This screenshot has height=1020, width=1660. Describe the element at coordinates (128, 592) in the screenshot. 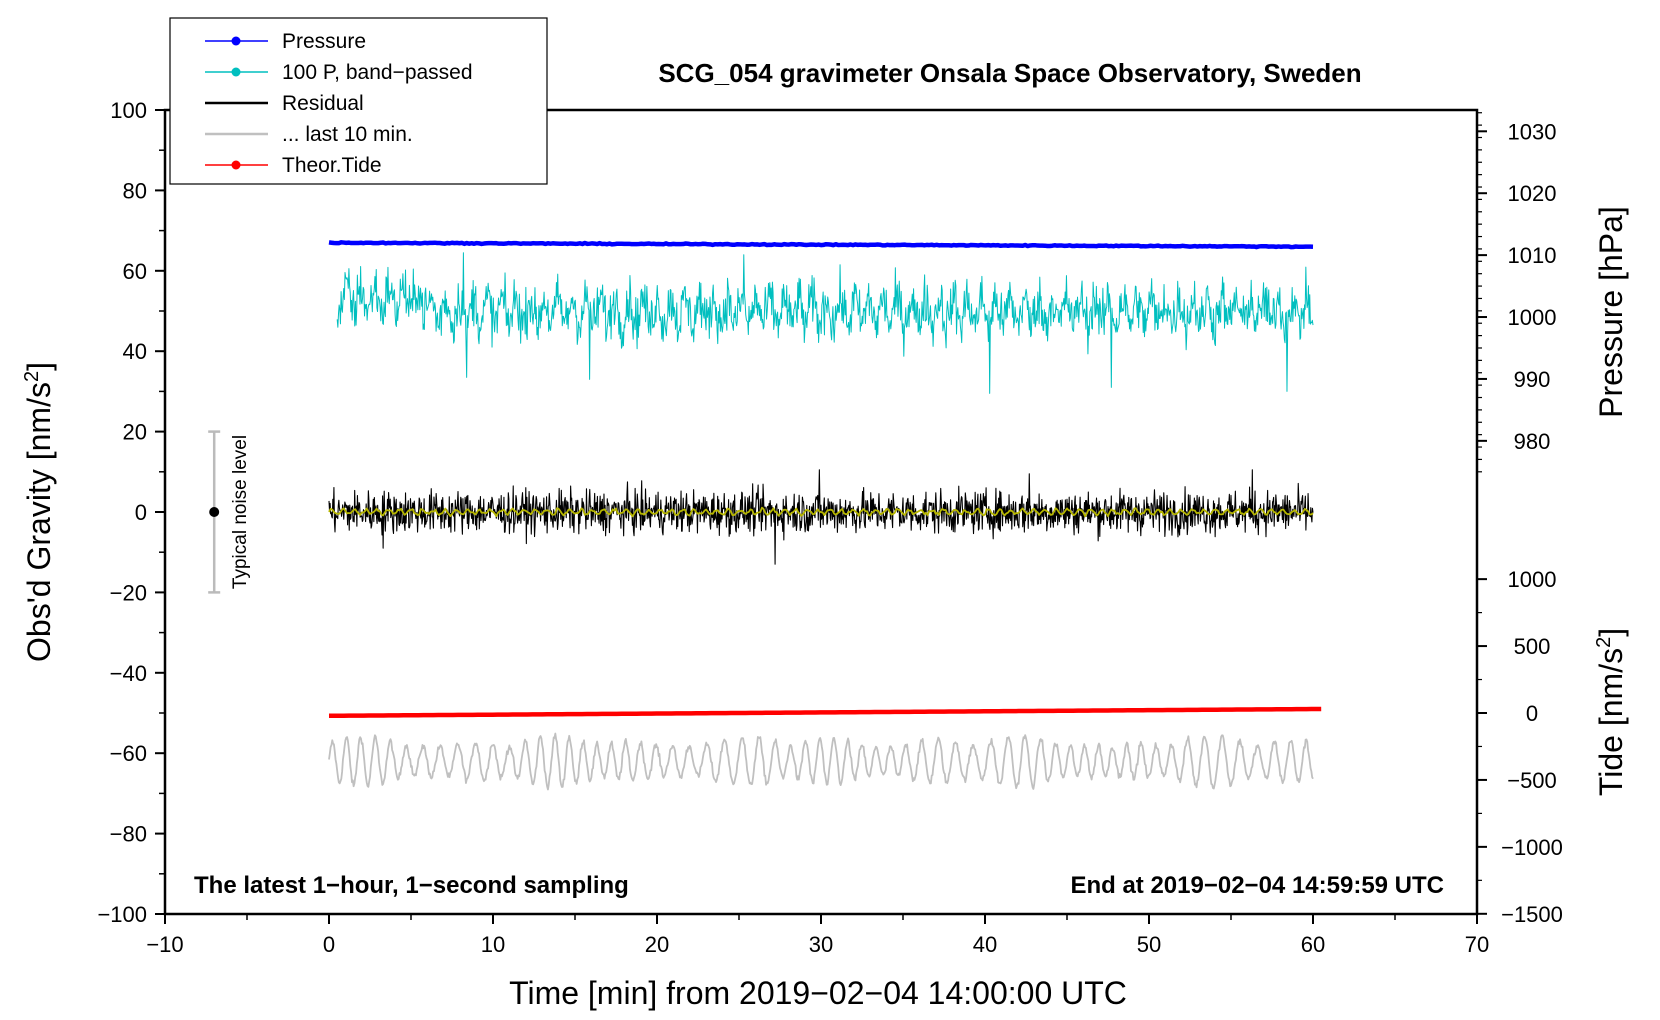

I see `y-tick-label: −20` at that location.